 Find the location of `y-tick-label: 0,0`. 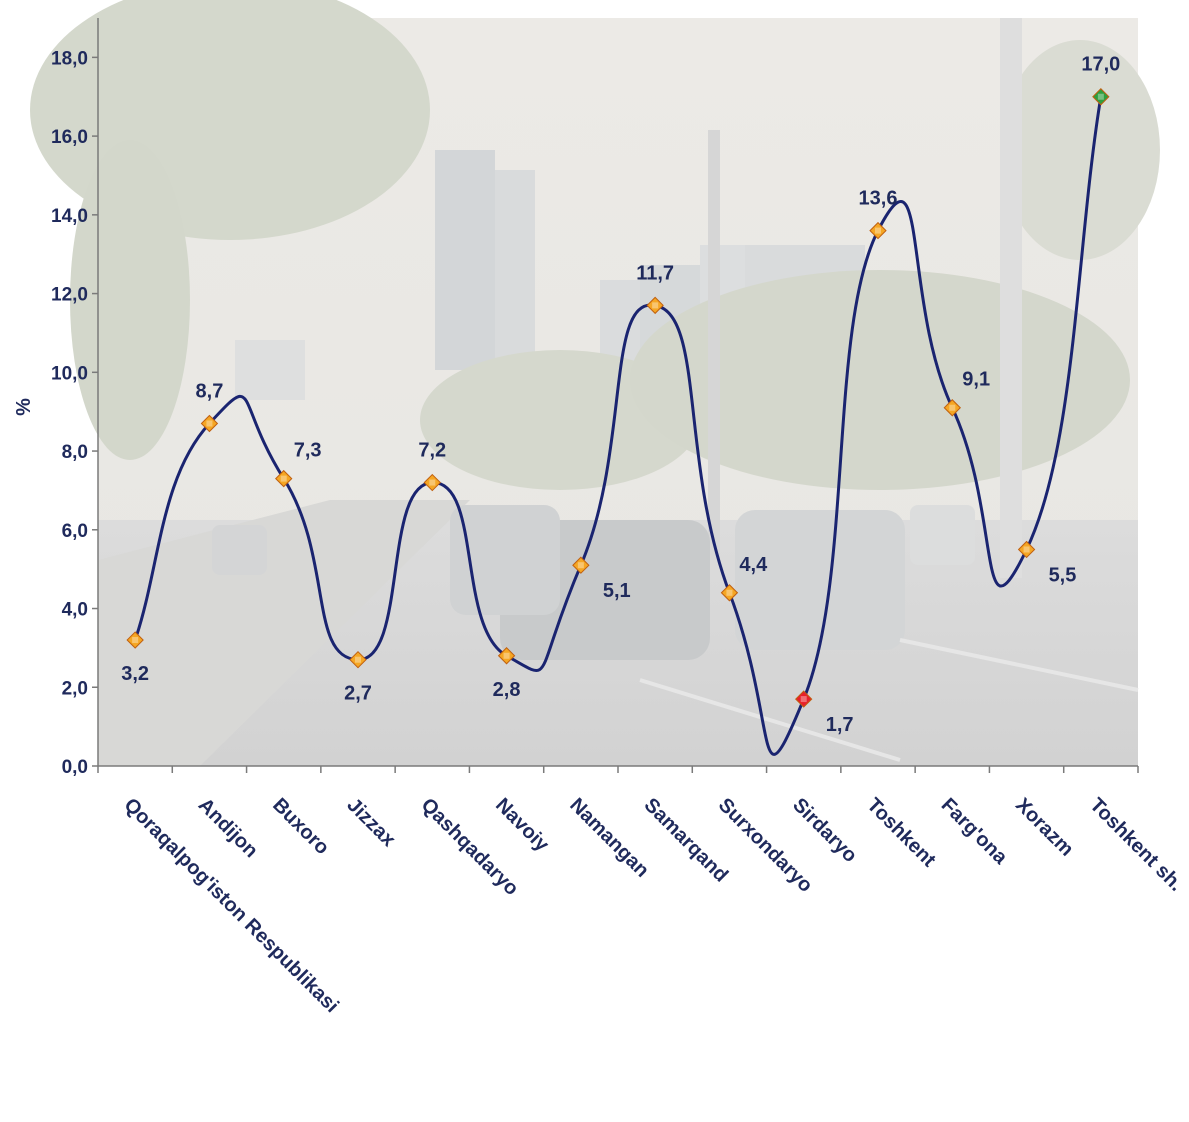

y-tick-label: 0,0 is located at coordinates (75, 767).